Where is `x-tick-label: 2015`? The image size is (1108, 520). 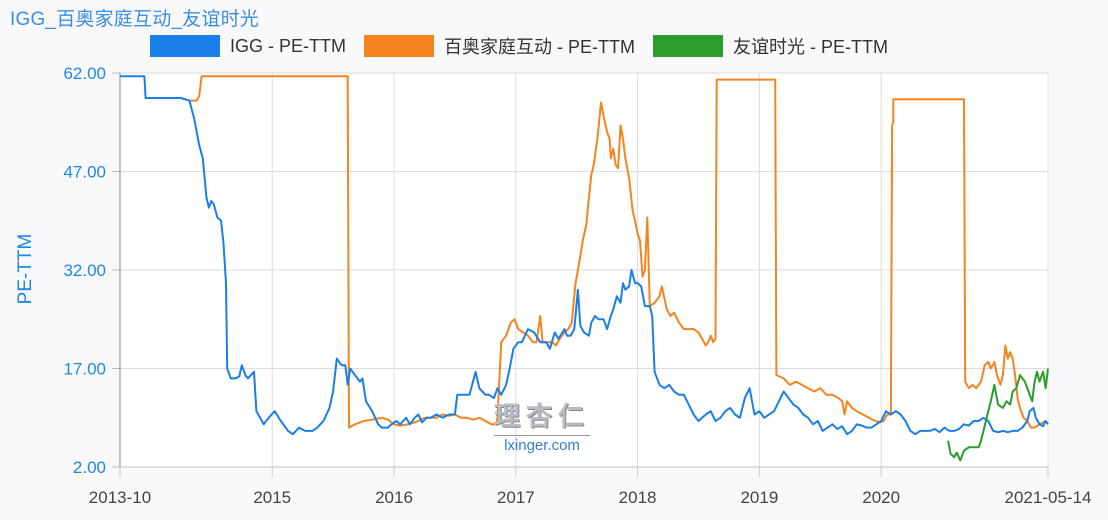 x-tick-label: 2015 is located at coordinates (272, 497).